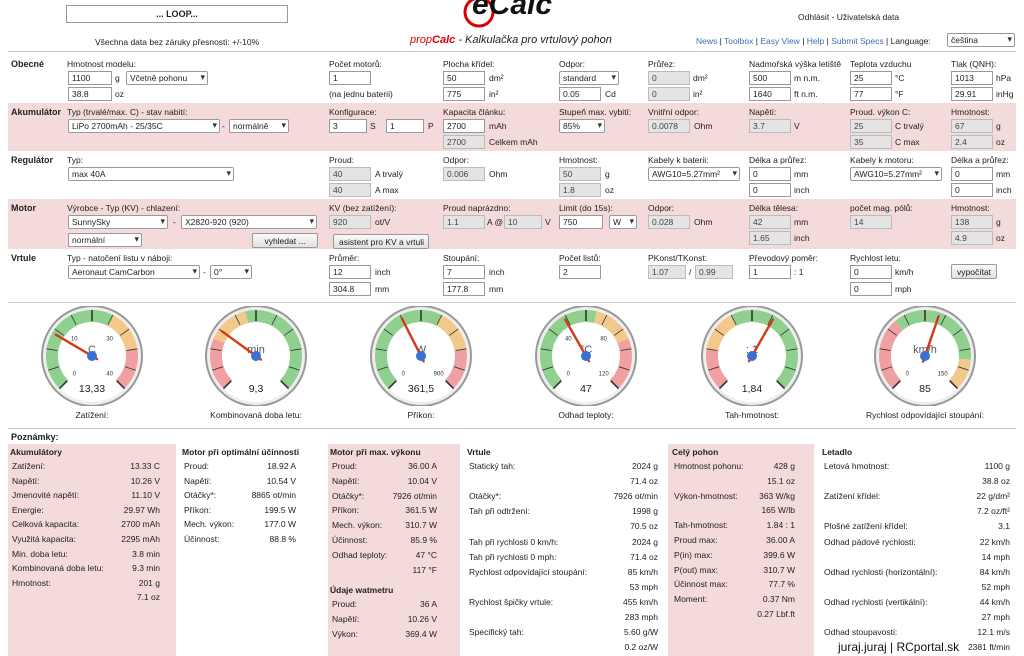 The image size is (1024, 656). What do you see at coordinates (981, 40) in the screenshot?
I see `language-select: čeština` at bounding box center [981, 40].